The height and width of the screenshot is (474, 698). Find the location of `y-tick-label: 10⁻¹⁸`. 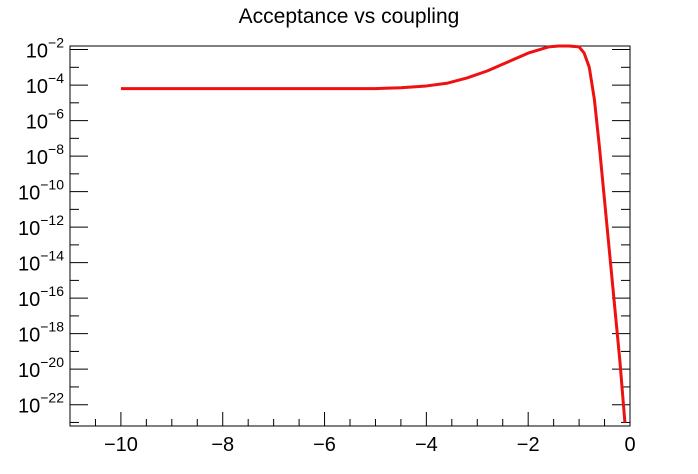

y-tick-label: 10⁻¹⁸ is located at coordinates (41, 333).